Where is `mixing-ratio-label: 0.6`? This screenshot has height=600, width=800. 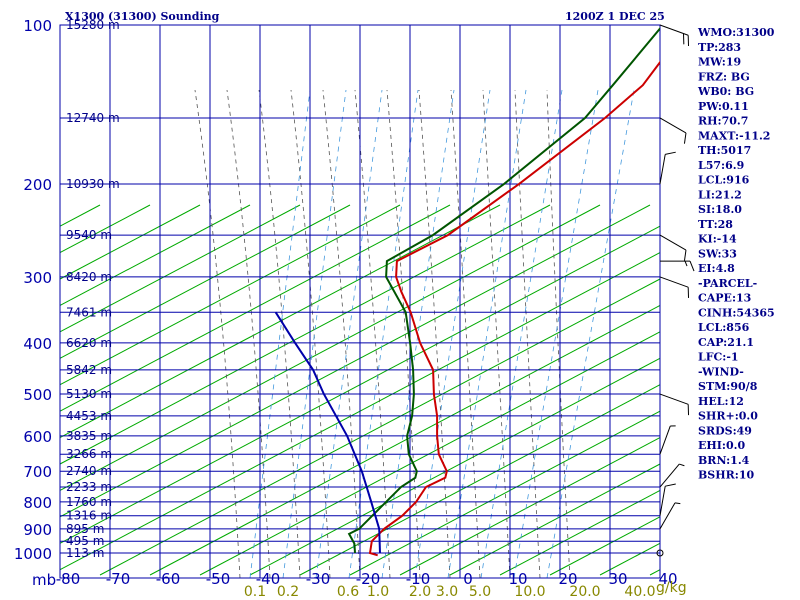 mixing-ratio-label: 0.6 is located at coordinates (348, 592).